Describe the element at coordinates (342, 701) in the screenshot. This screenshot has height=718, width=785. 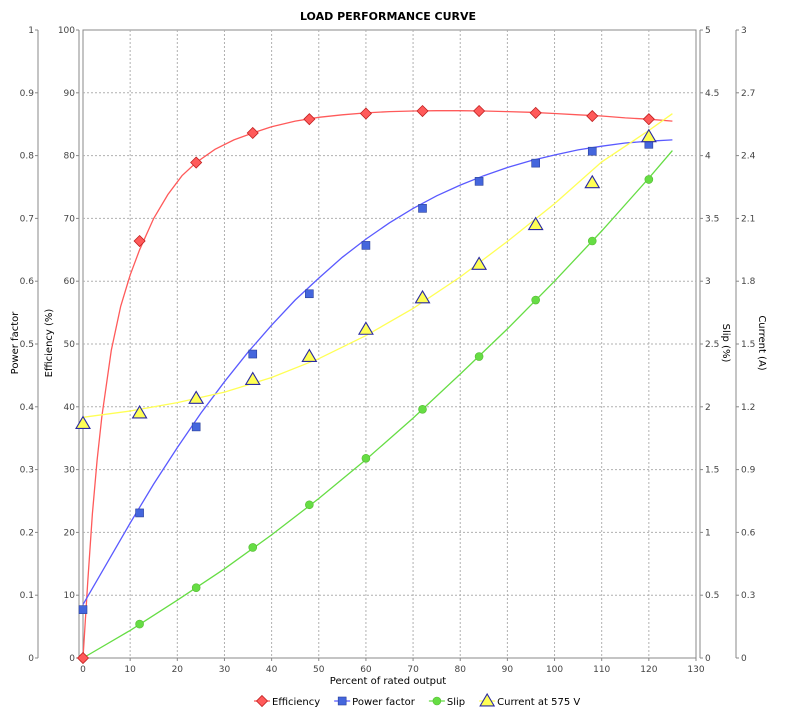
I see `legend-marker-power-factor` at that location.